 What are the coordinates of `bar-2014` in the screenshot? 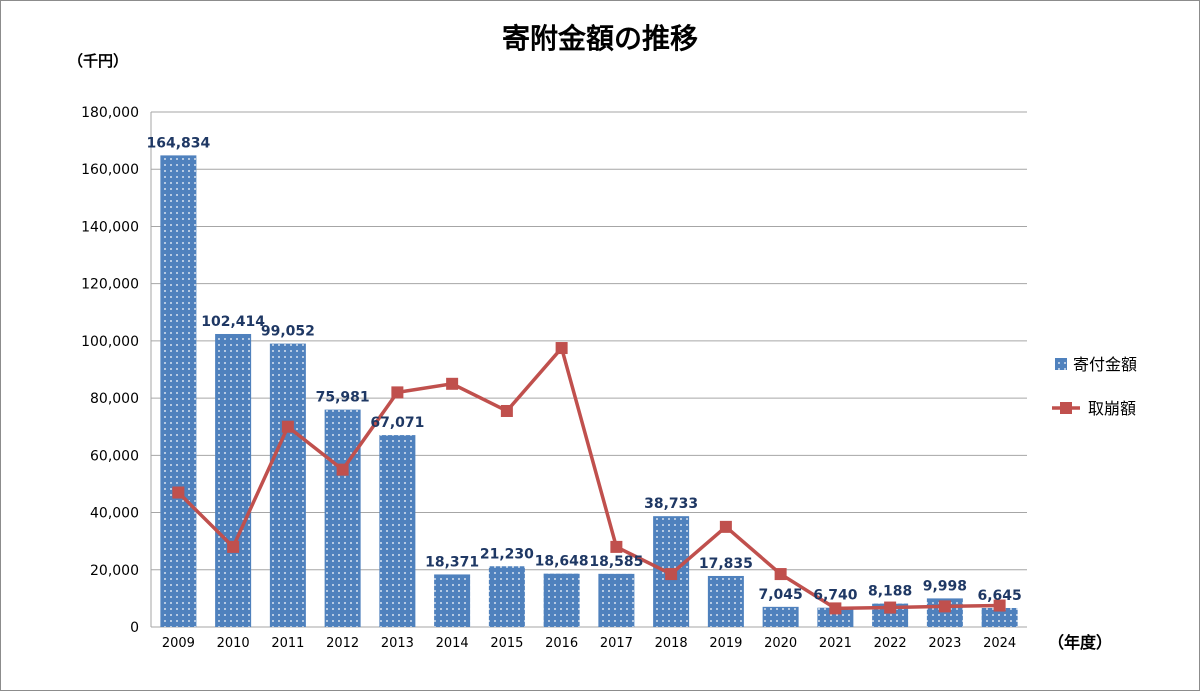 It's located at (452, 600).